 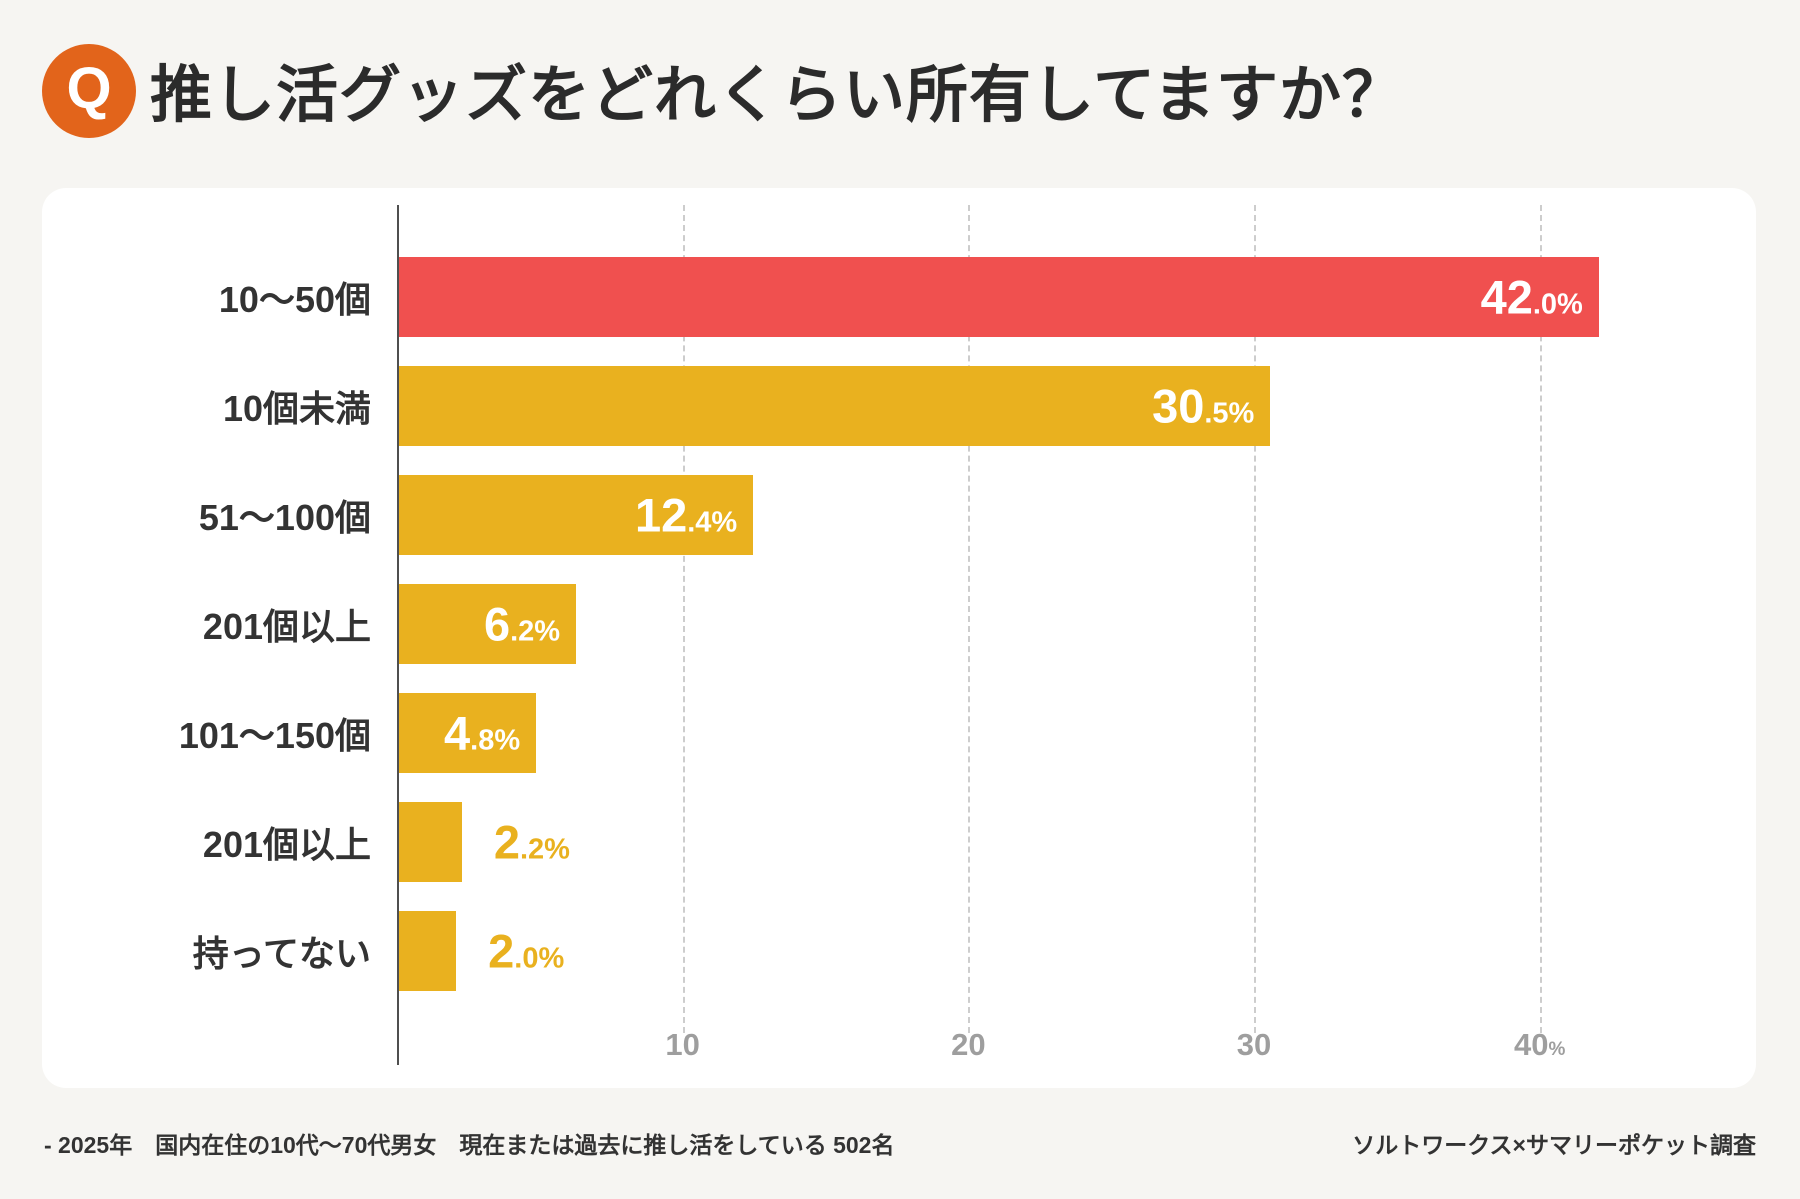 I want to click on bar: 6.2%, so click(x=488, y=624).